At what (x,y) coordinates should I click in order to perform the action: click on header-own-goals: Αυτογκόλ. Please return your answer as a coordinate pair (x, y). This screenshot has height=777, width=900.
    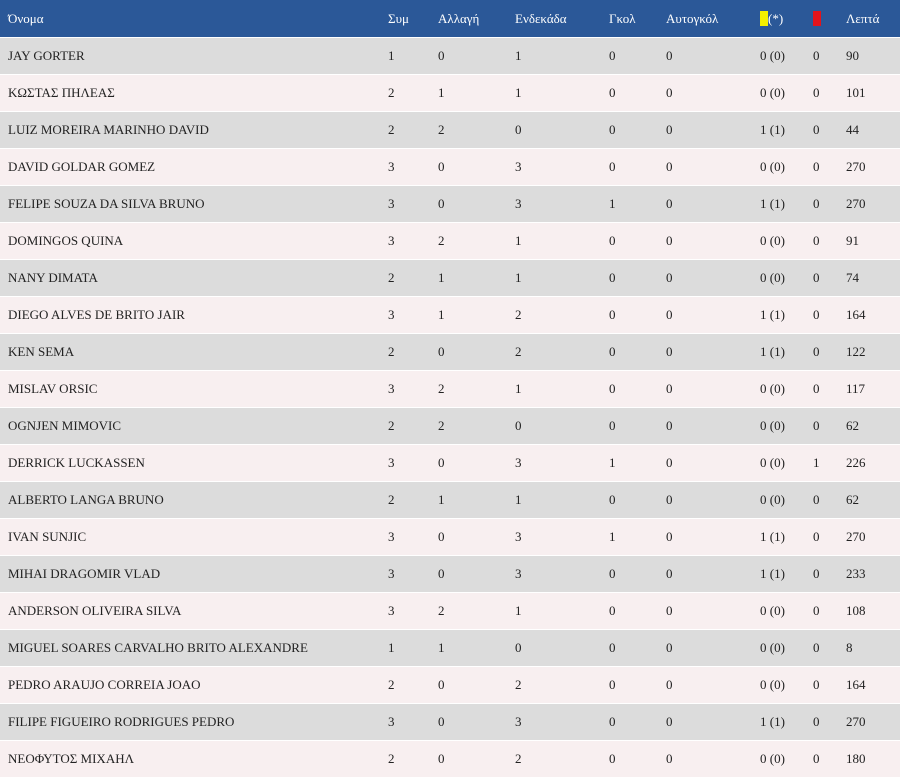
    Looking at the image, I should click on (713, 19).